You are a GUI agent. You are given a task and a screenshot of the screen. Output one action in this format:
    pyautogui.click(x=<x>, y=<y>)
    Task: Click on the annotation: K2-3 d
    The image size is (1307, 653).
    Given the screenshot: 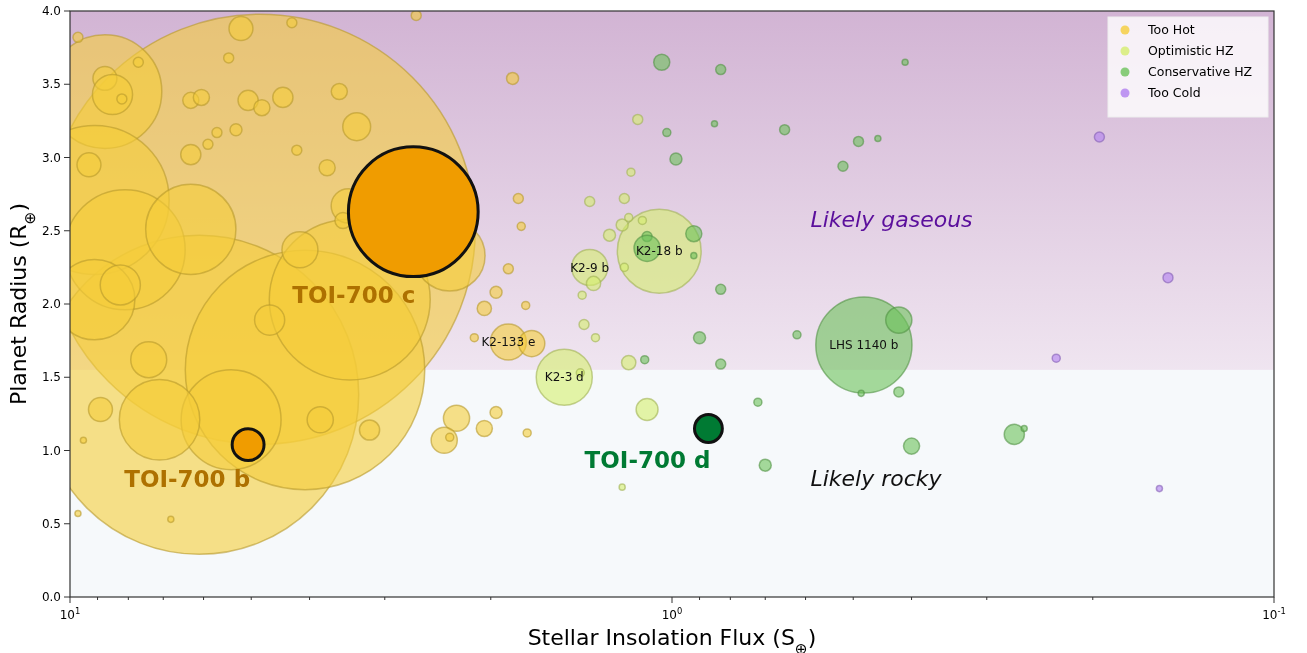 What is the action you would take?
    pyautogui.click(x=564, y=377)
    